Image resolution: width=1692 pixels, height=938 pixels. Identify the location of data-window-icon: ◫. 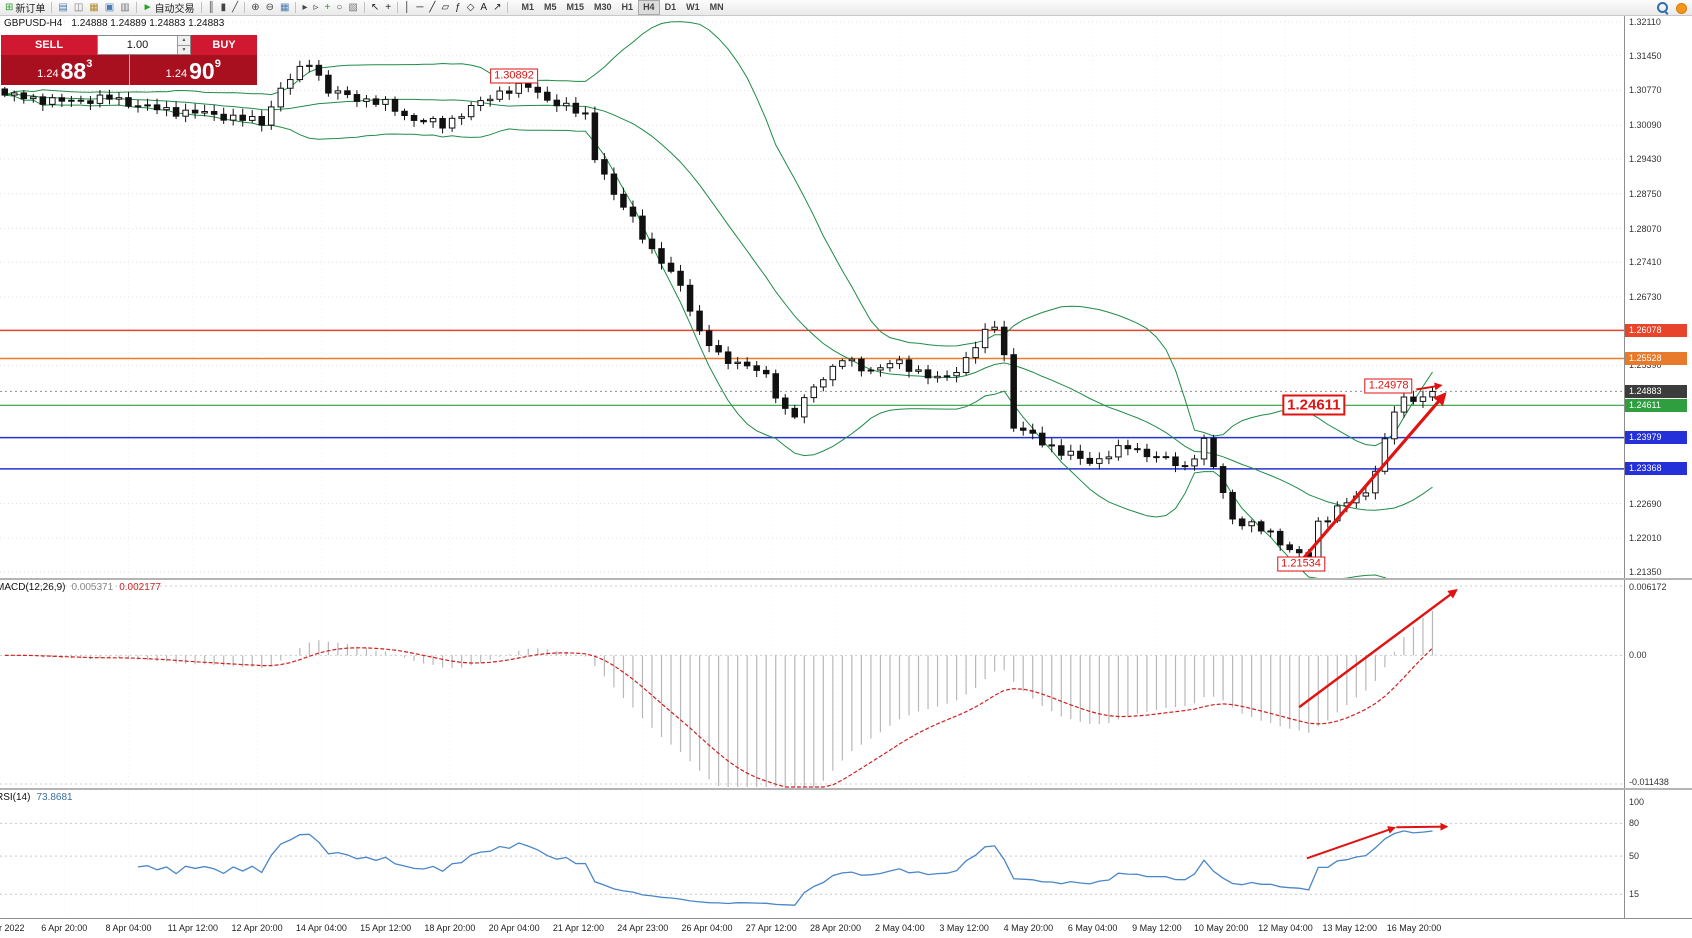
(78, 7).